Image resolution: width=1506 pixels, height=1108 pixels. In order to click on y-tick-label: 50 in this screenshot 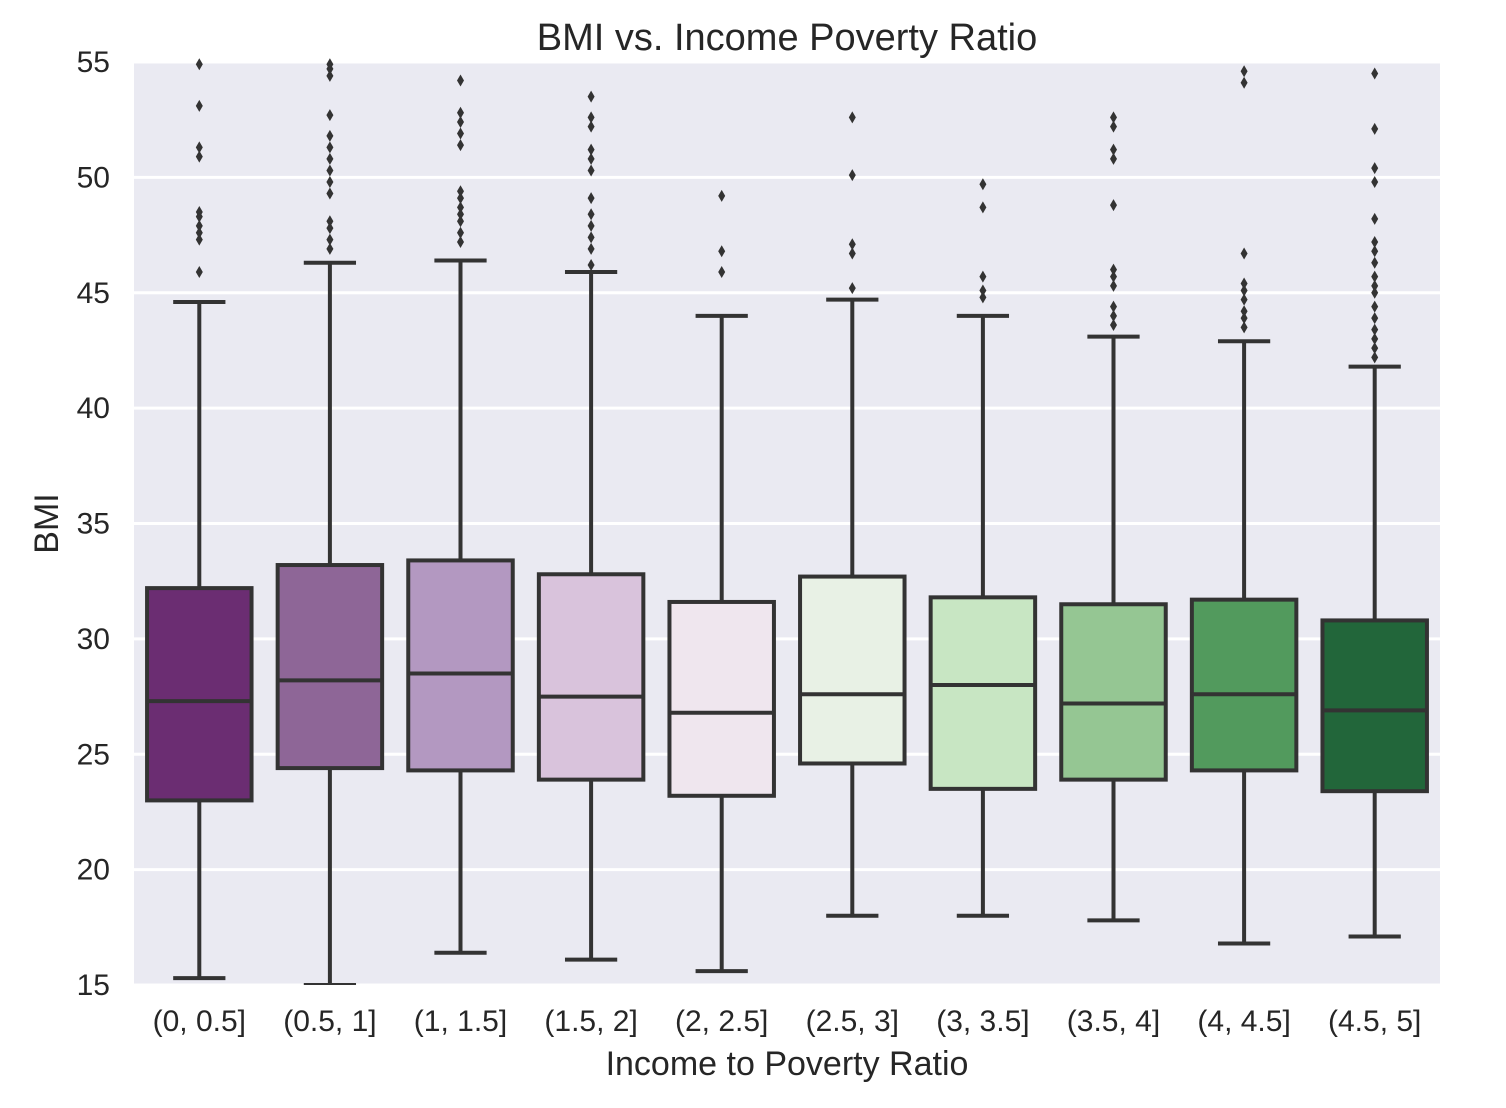, I will do `click(93, 177)`.